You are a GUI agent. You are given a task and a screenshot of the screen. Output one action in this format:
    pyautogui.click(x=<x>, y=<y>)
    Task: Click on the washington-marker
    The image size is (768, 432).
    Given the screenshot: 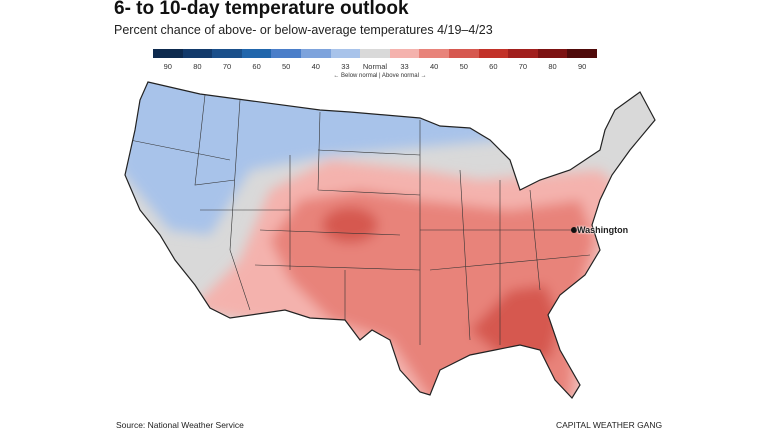 What is the action you would take?
    pyautogui.click(x=574, y=230)
    